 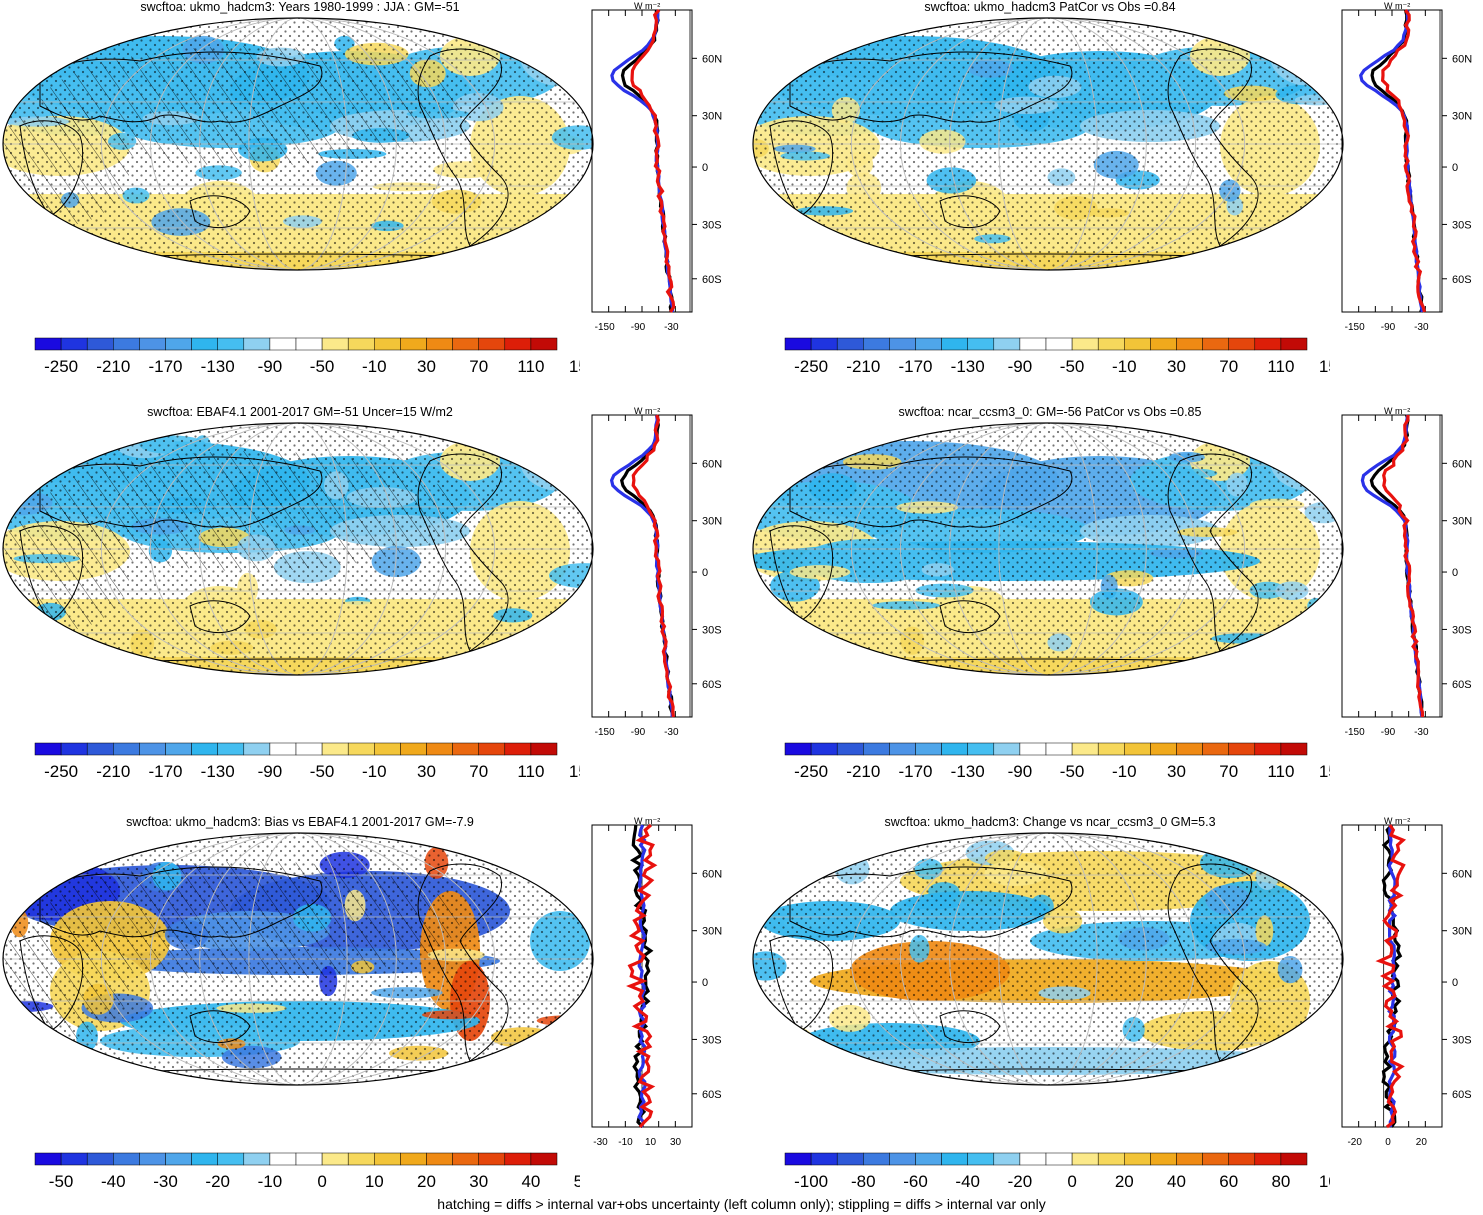 What do you see at coordinates (1050, 7) in the screenshot?
I see `panel-title: swcftoa: ukmo_hadcm3 PatCor vs Obs =0.84` at bounding box center [1050, 7].